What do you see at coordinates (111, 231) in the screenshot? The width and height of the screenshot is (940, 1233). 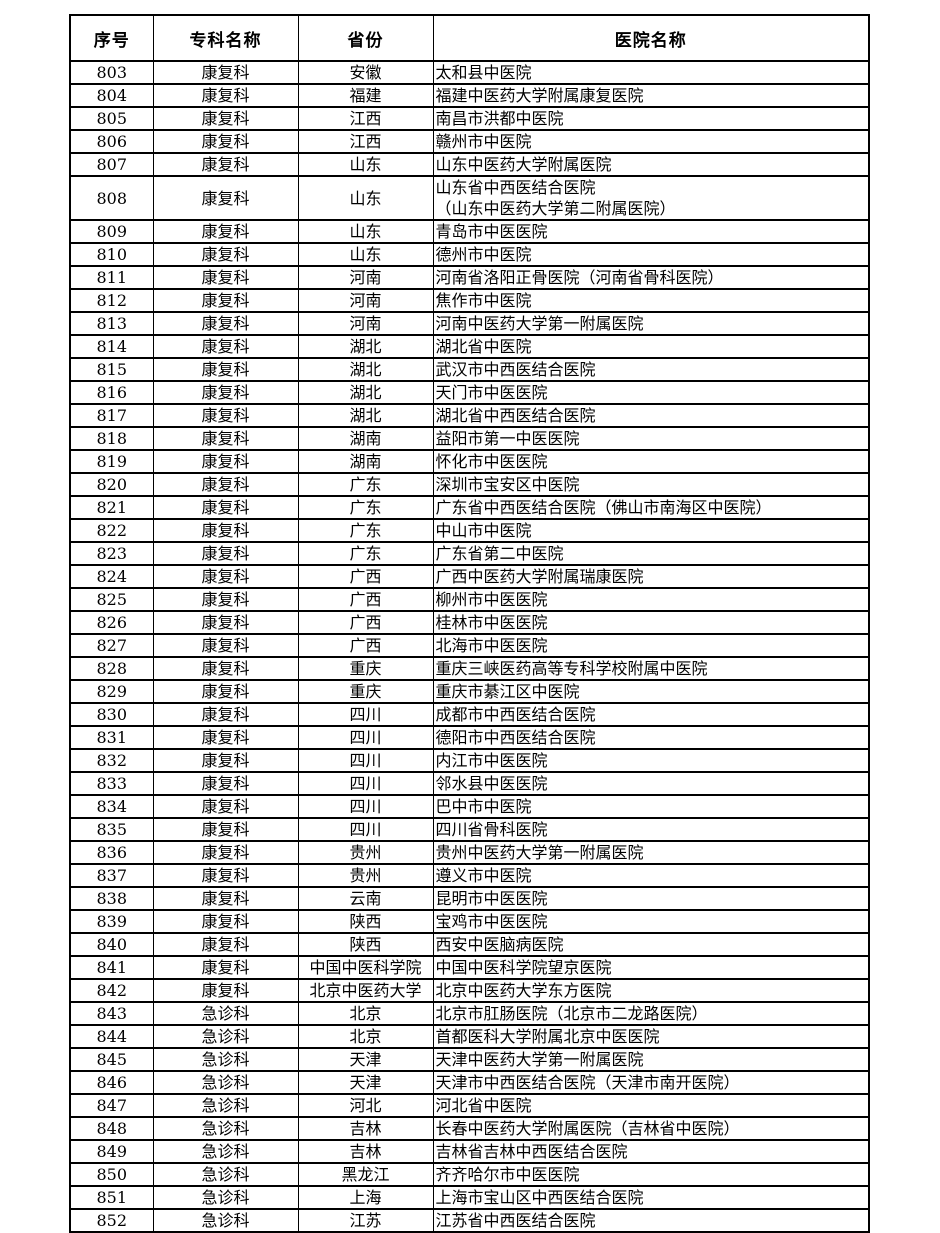 I see `cell-no: 809` at bounding box center [111, 231].